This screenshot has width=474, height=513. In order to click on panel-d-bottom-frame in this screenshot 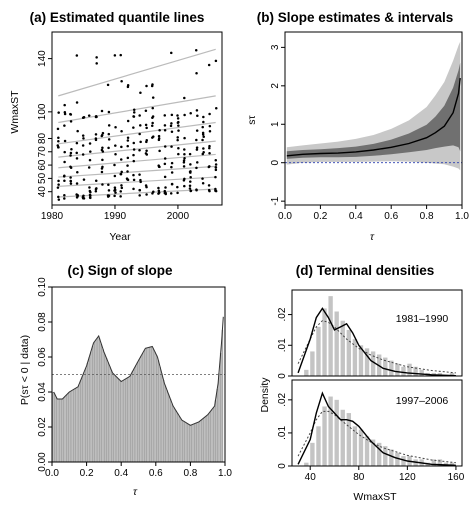, I will do `click(377, 423)`.